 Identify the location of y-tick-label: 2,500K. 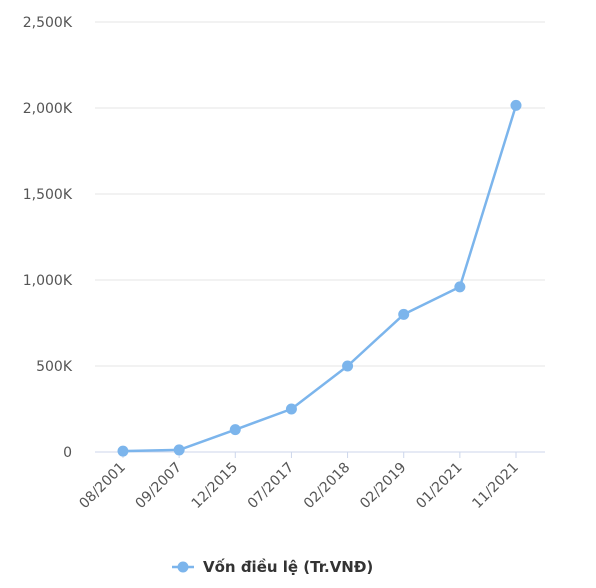
(48, 23).